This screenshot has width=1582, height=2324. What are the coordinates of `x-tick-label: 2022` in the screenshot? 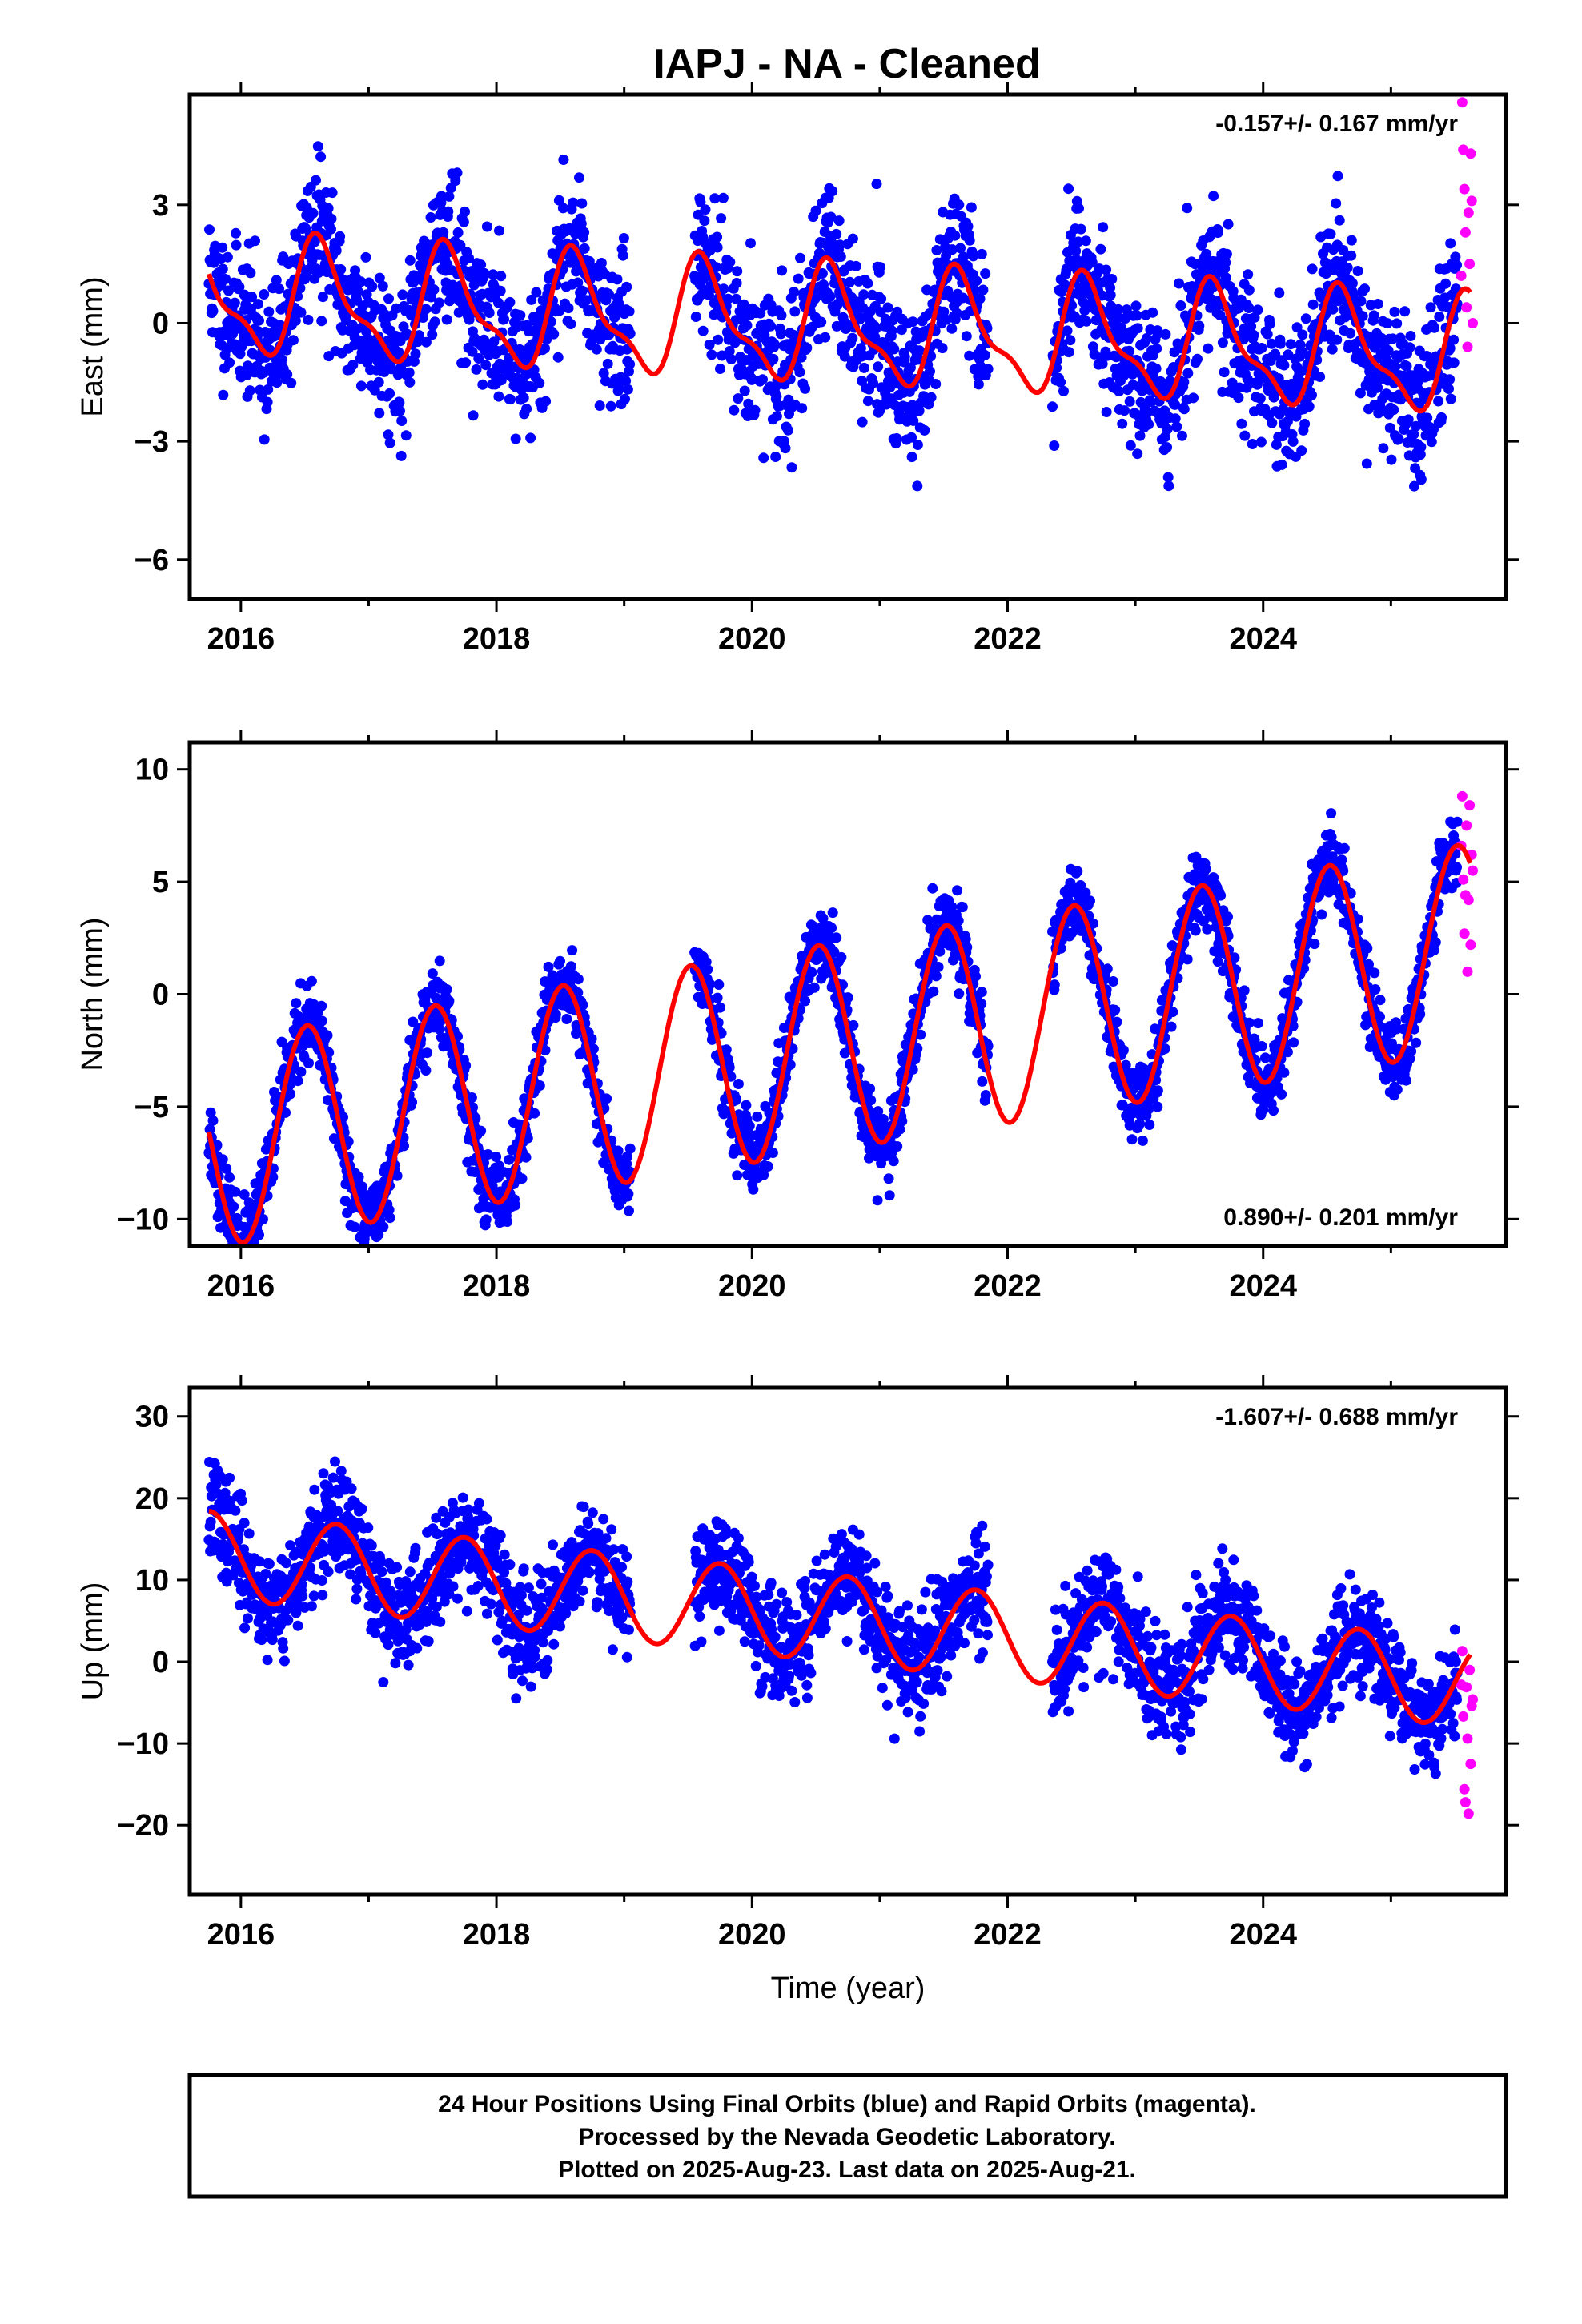 It's located at (1008, 639).